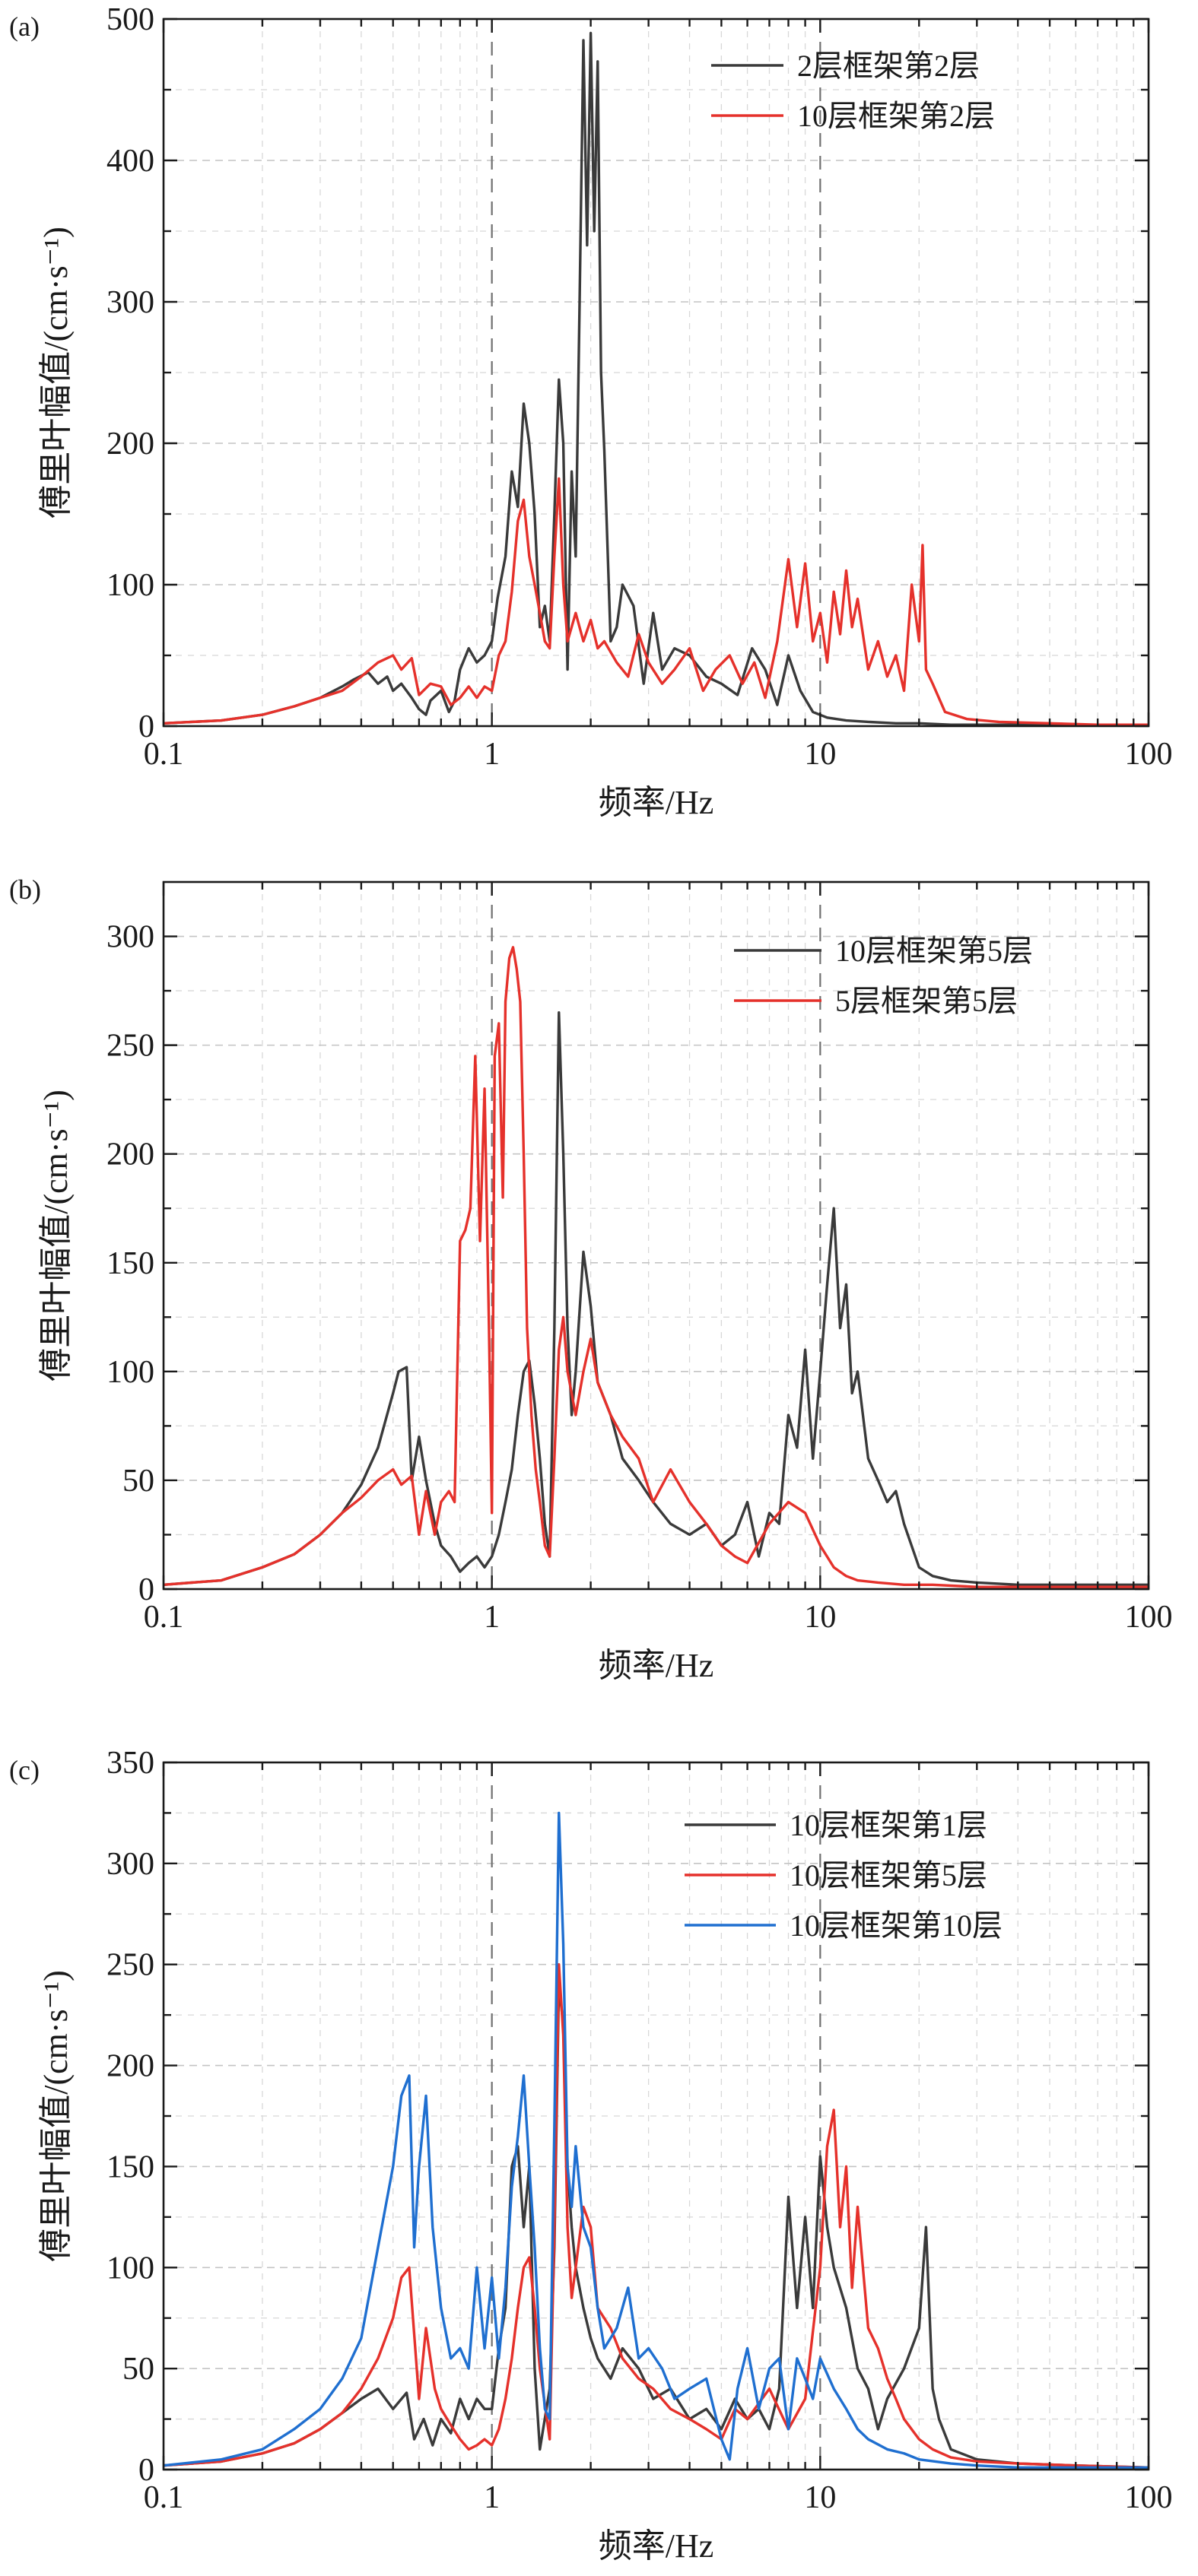 The width and height of the screenshot is (1198, 2576). What do you see at coordinates (25, 26) in the screenshot?
I see `panel-label: (a)` at bounding box center [25, 26].